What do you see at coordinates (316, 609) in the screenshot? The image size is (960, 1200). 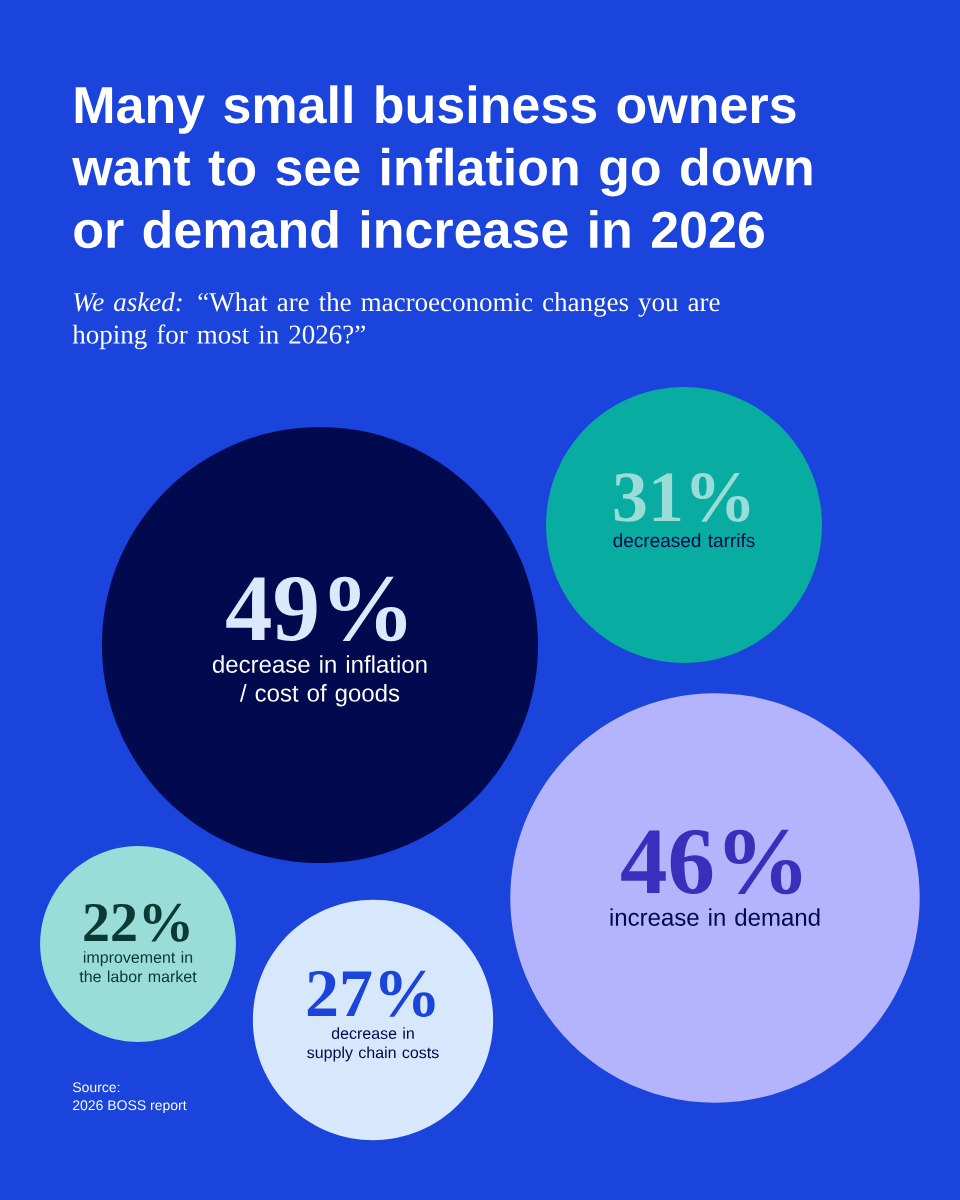 I see `data-label: 49%` at bounding box center [316, 609].